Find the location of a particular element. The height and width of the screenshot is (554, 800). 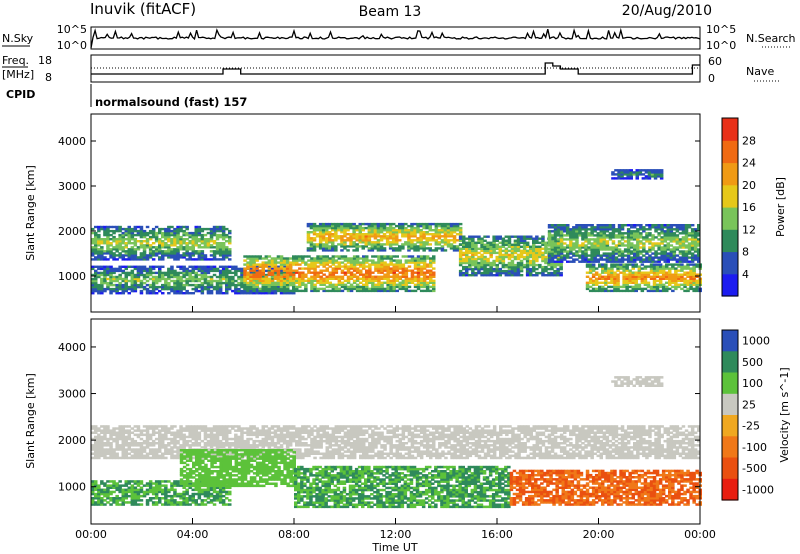

sky-left-tick-top: 10^5 is located at coordinates (72, 29).